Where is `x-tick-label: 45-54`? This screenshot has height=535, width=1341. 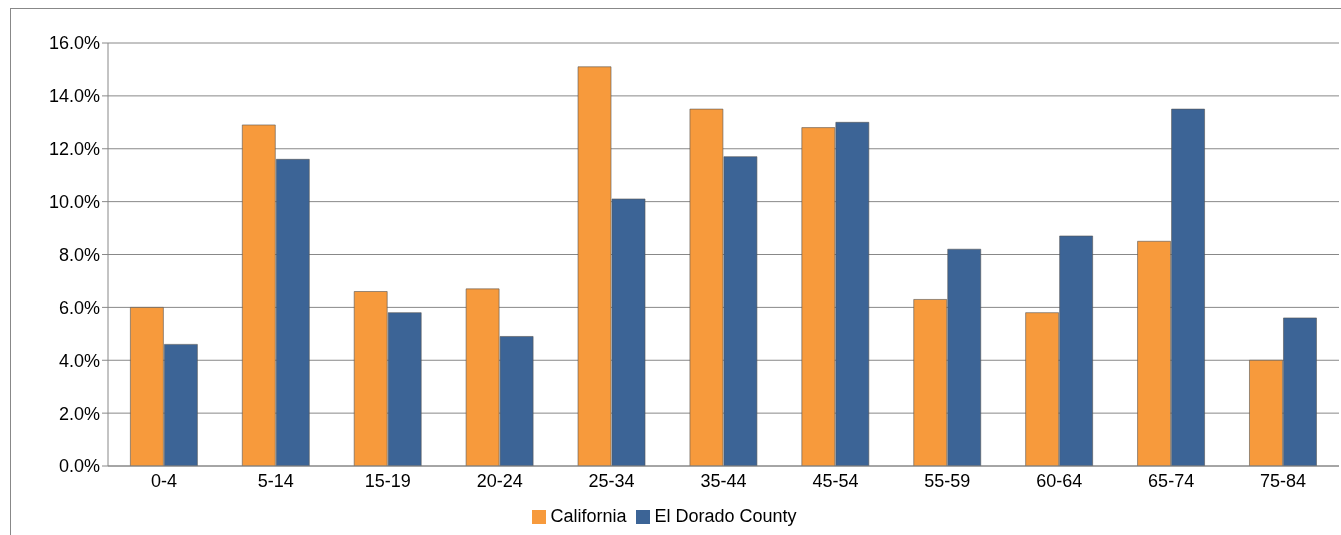 x-tick-label: 45-54 is located at coordinates (835, 480).